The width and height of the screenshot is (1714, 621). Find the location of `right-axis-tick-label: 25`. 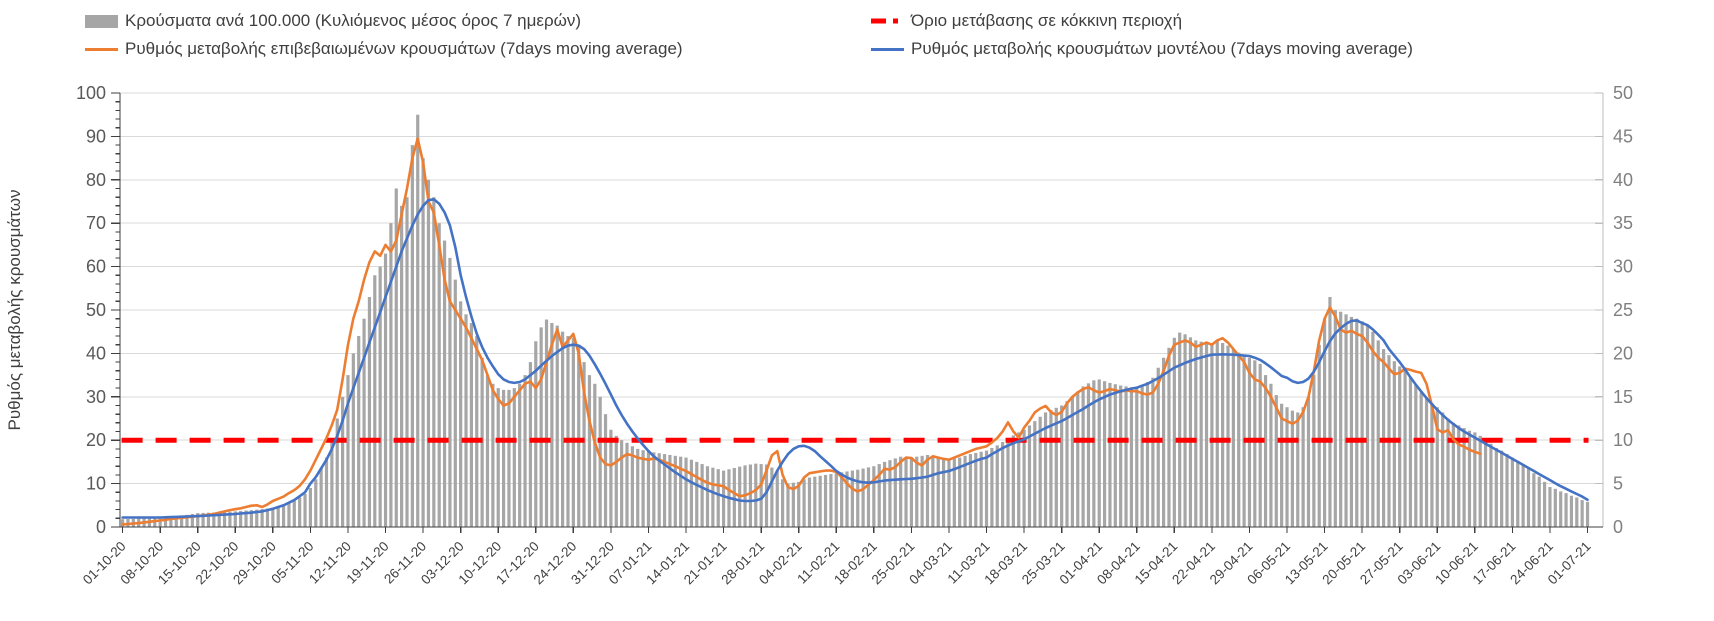

right-axis-tick-label: 25 is located at coordinates (1623, 310).